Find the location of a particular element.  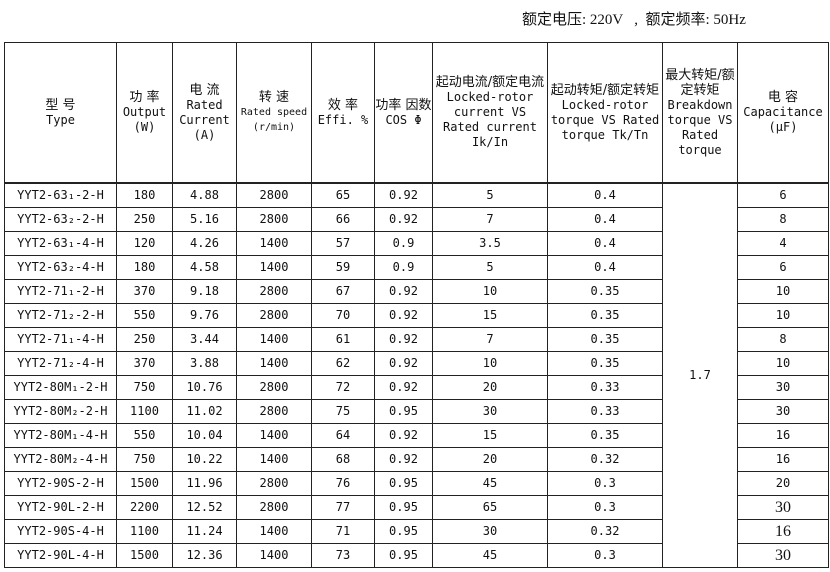

cell-output: 1100 is located at coordinates (144, 531).